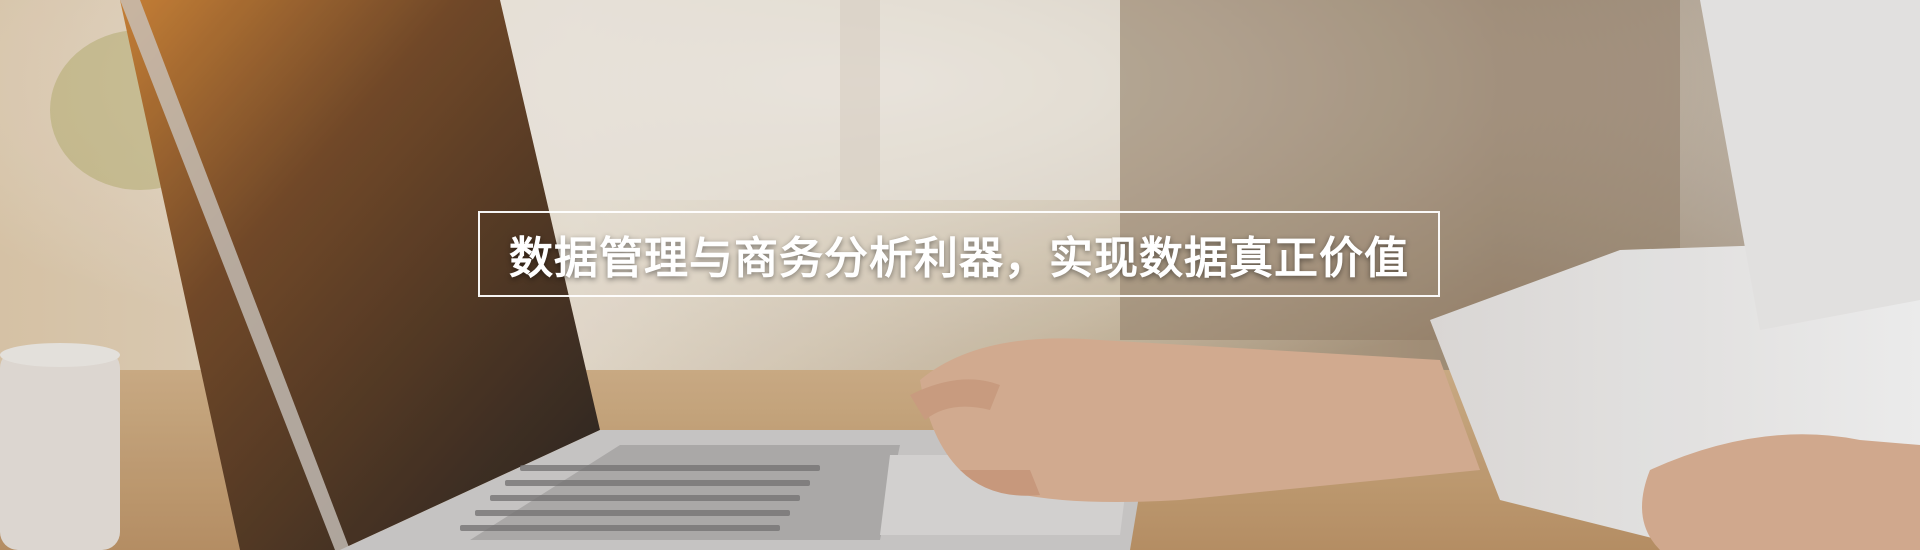 This screenshot has width=1920, height=550. I want to click on headline-frame: 数据管理与商务分析利器，实现数据真正价值, so click(959, 254).